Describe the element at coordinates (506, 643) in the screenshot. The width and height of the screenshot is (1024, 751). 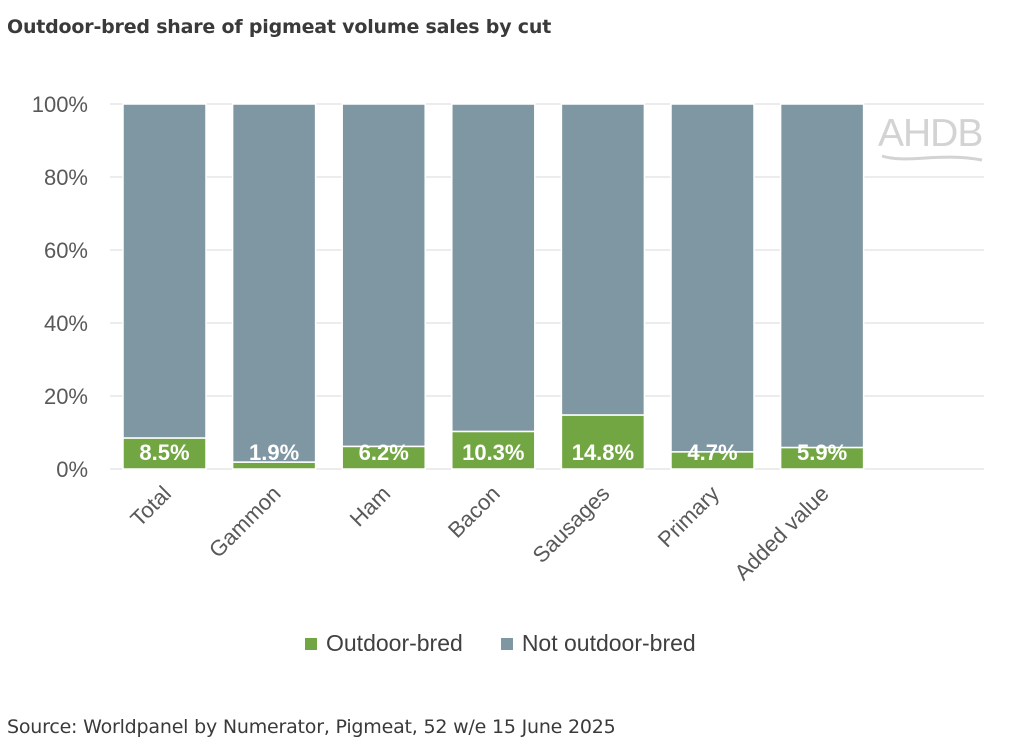
I see `legend-swatch-not-outdoor` at that location.